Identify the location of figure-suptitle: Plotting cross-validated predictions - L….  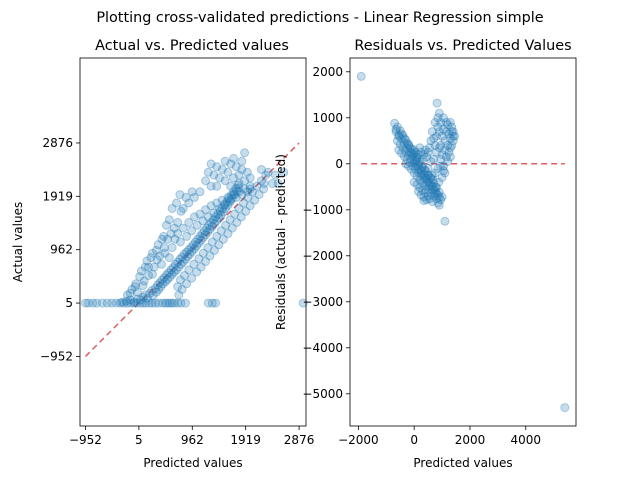
(319, 18).